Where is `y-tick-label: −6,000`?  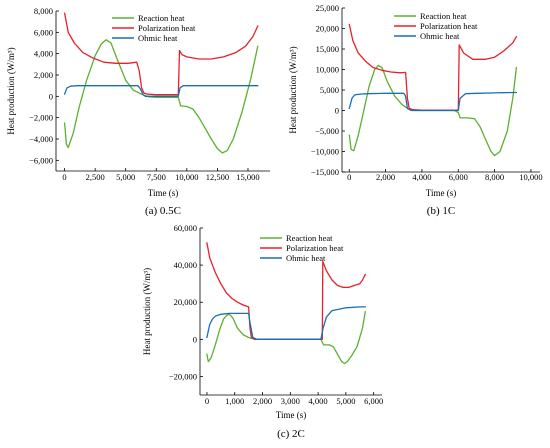
y-tick-label: −6,000 is located at coordinates (41, 160).